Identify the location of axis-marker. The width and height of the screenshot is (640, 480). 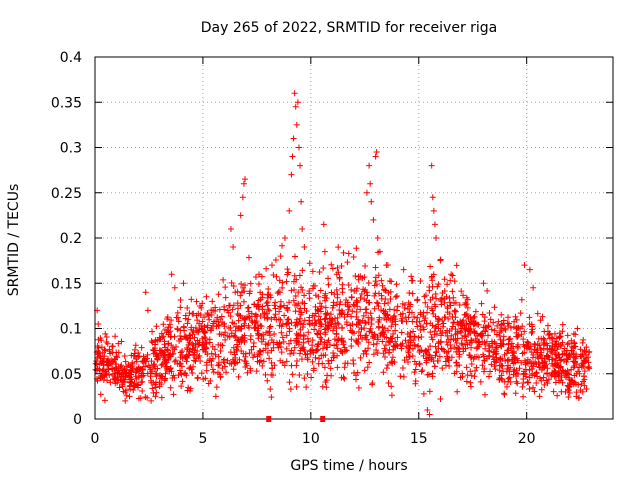
(269, 419).